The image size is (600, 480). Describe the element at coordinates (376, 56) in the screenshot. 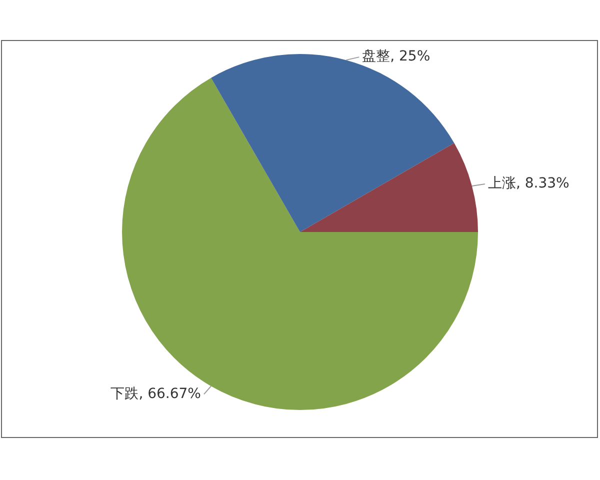

I see `slice-label: 盘整` at that location.